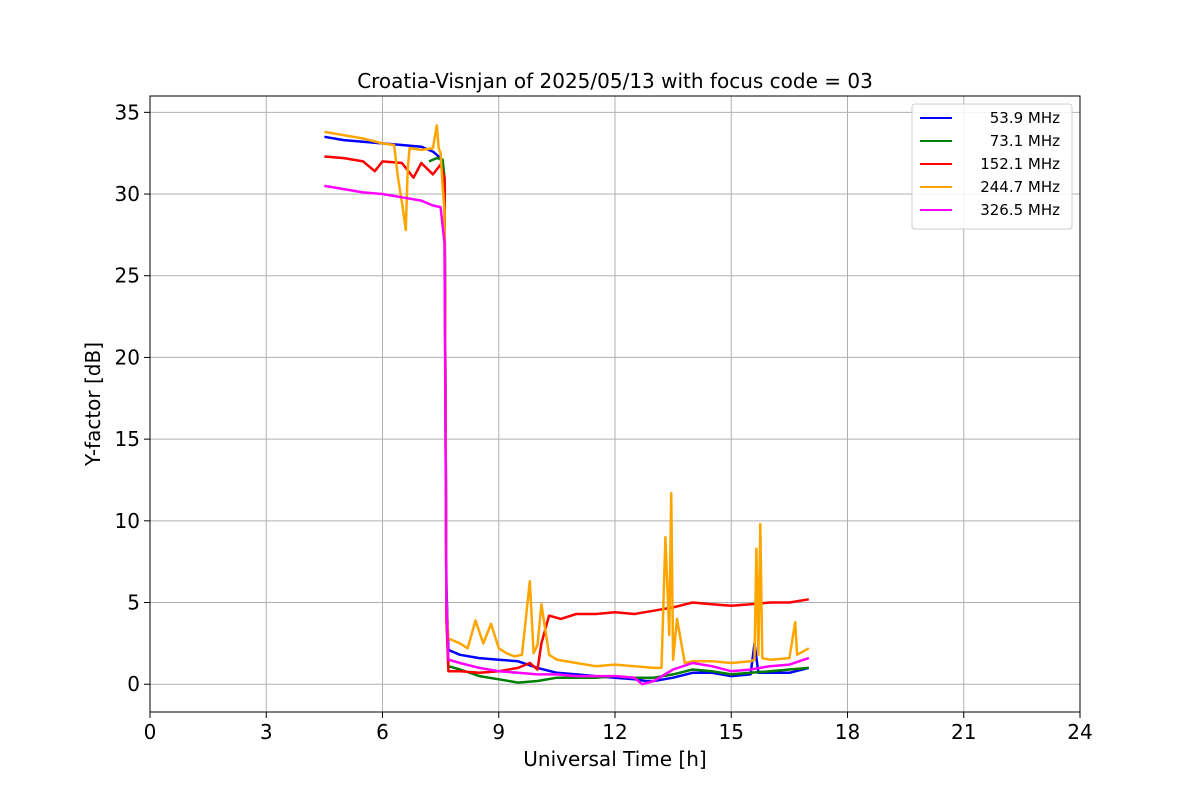 The width and height of the screenshot is (1200, 800). What do you see at coordinates (1020, 187) in the screenshot?
I see `legend-label: 244.7 MHz` at bounding box center [1020, 187].